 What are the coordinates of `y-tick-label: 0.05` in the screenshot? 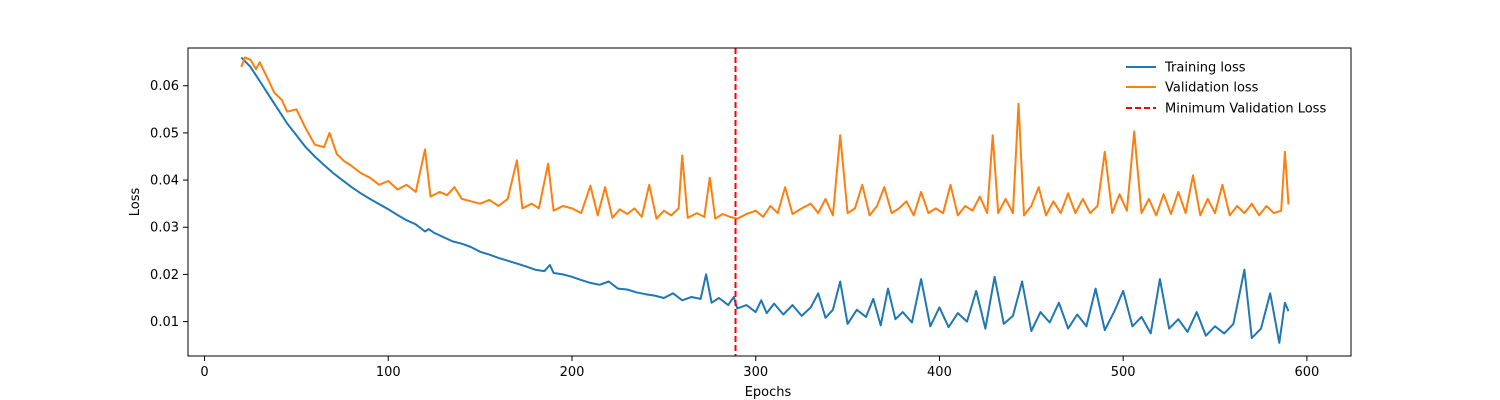 It's located at (164, 133).